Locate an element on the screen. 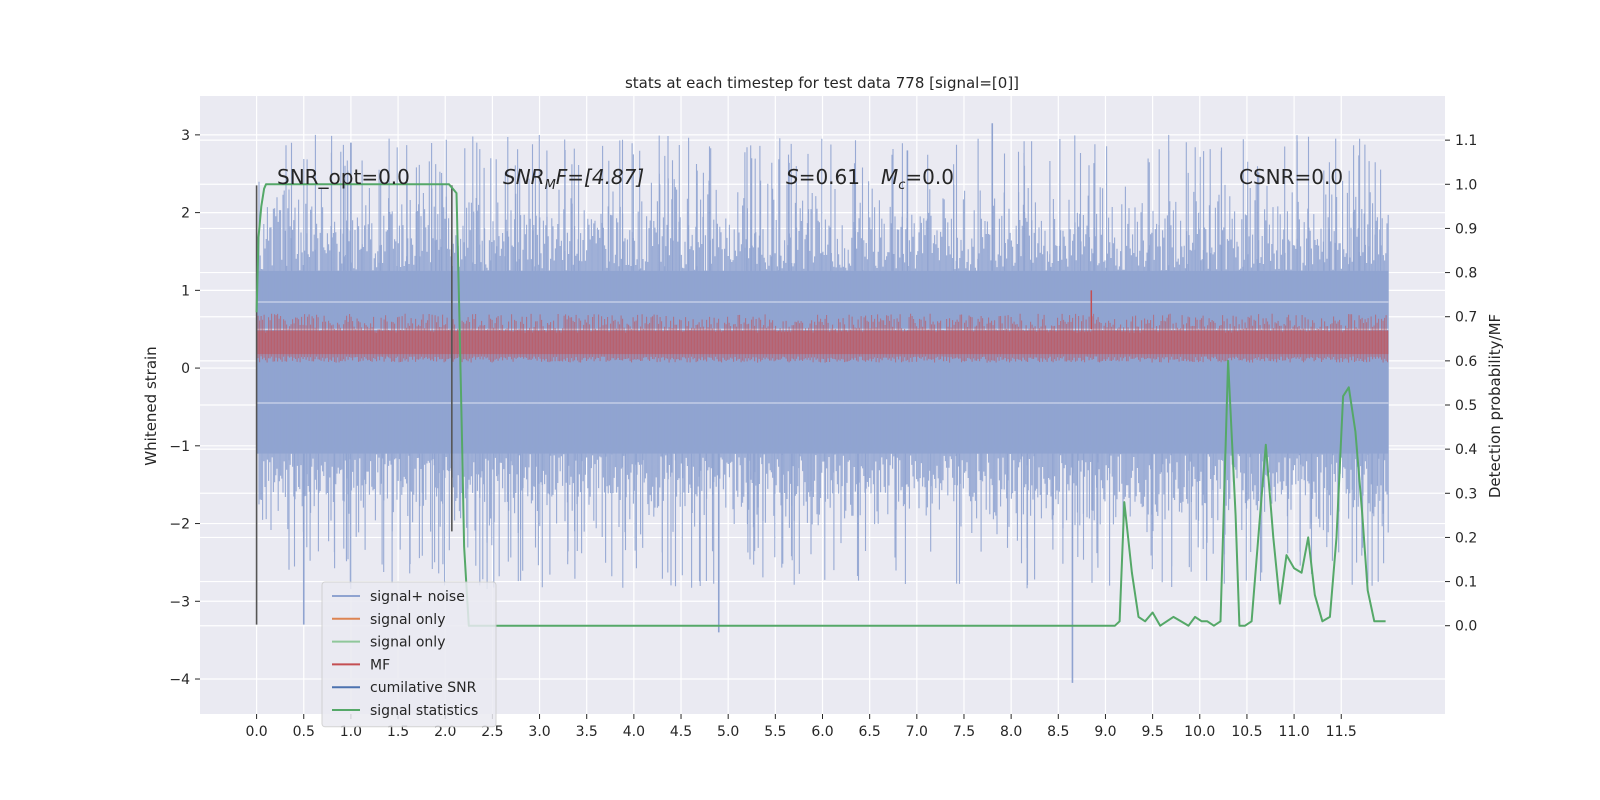 The image size is (1600, 800). y-axis-right-label: Detection probability/MF is located at coordinates (1495, 406).